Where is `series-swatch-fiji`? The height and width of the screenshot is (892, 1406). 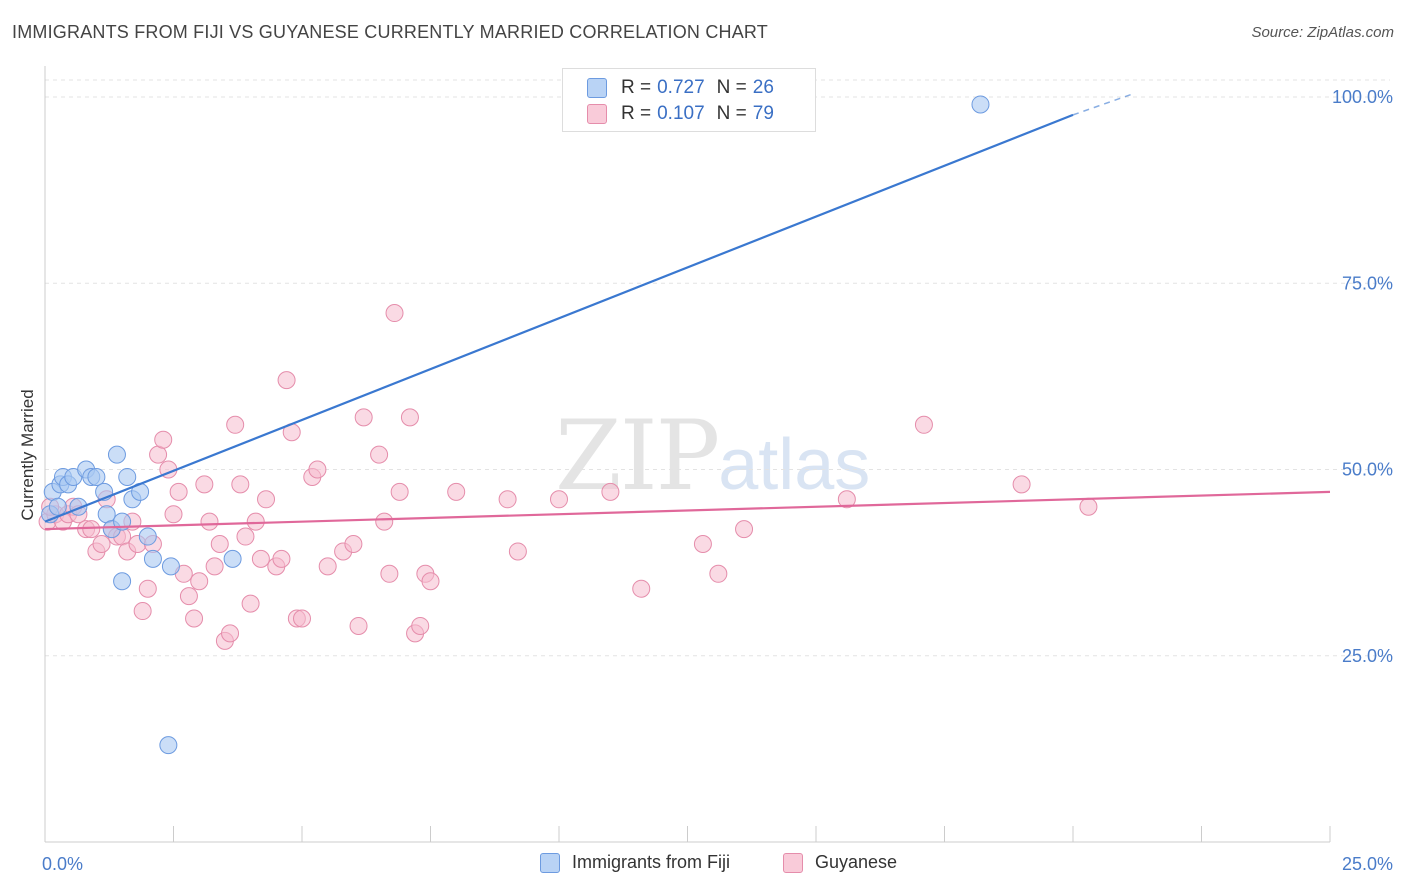 series-swatch-fiji is located at coordinates (550, 862).